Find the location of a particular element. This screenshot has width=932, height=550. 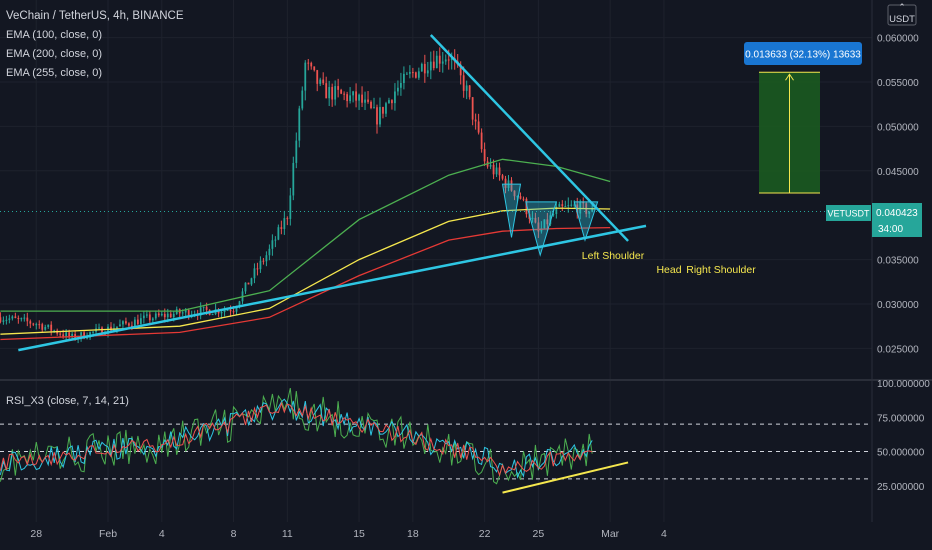

ema200-legend: EMA (200, close, 0) is located at coordinates (54, 54).